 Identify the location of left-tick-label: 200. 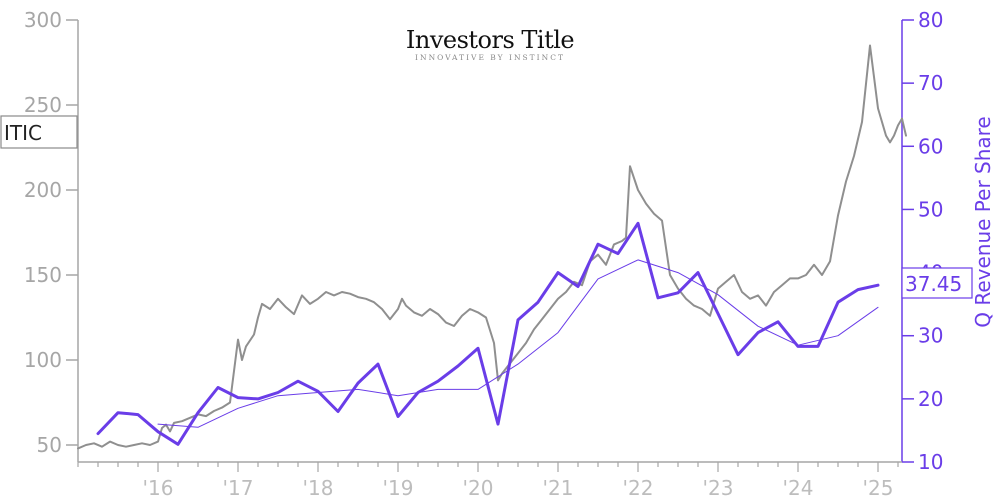
(43, 190).